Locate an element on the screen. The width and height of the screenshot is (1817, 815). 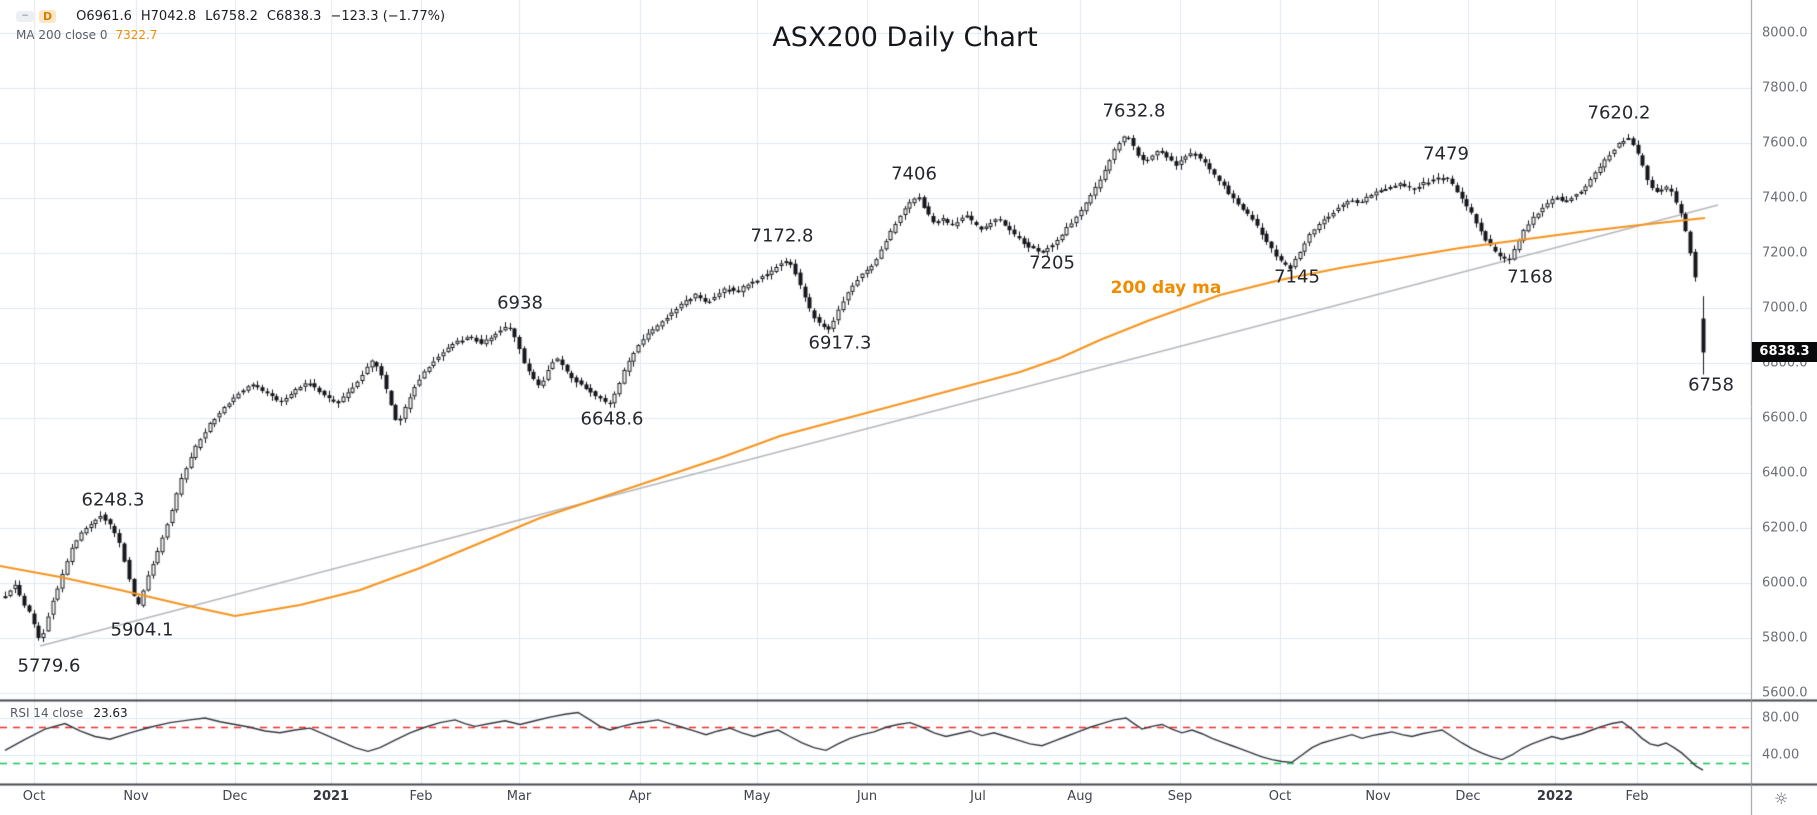
price-axis-label: 5800.0 is located at coordinates (1785, 638).